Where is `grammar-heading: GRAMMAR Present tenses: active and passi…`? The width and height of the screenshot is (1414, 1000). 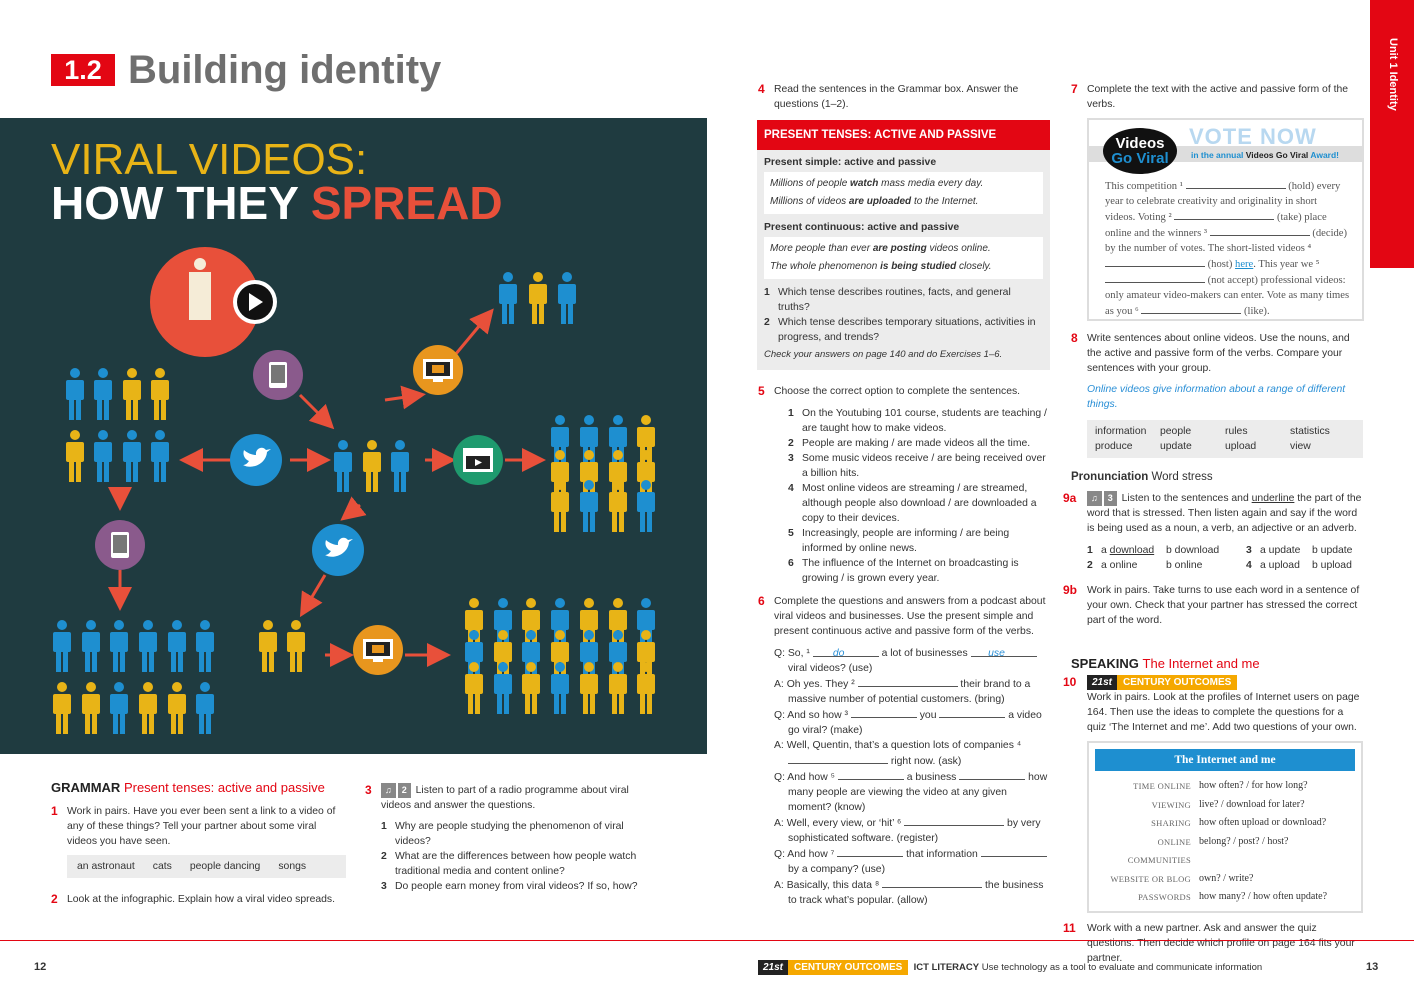
grammar-heading: GRAMMAR Present tenses: active and passi… is located at coordinates (188, 787).